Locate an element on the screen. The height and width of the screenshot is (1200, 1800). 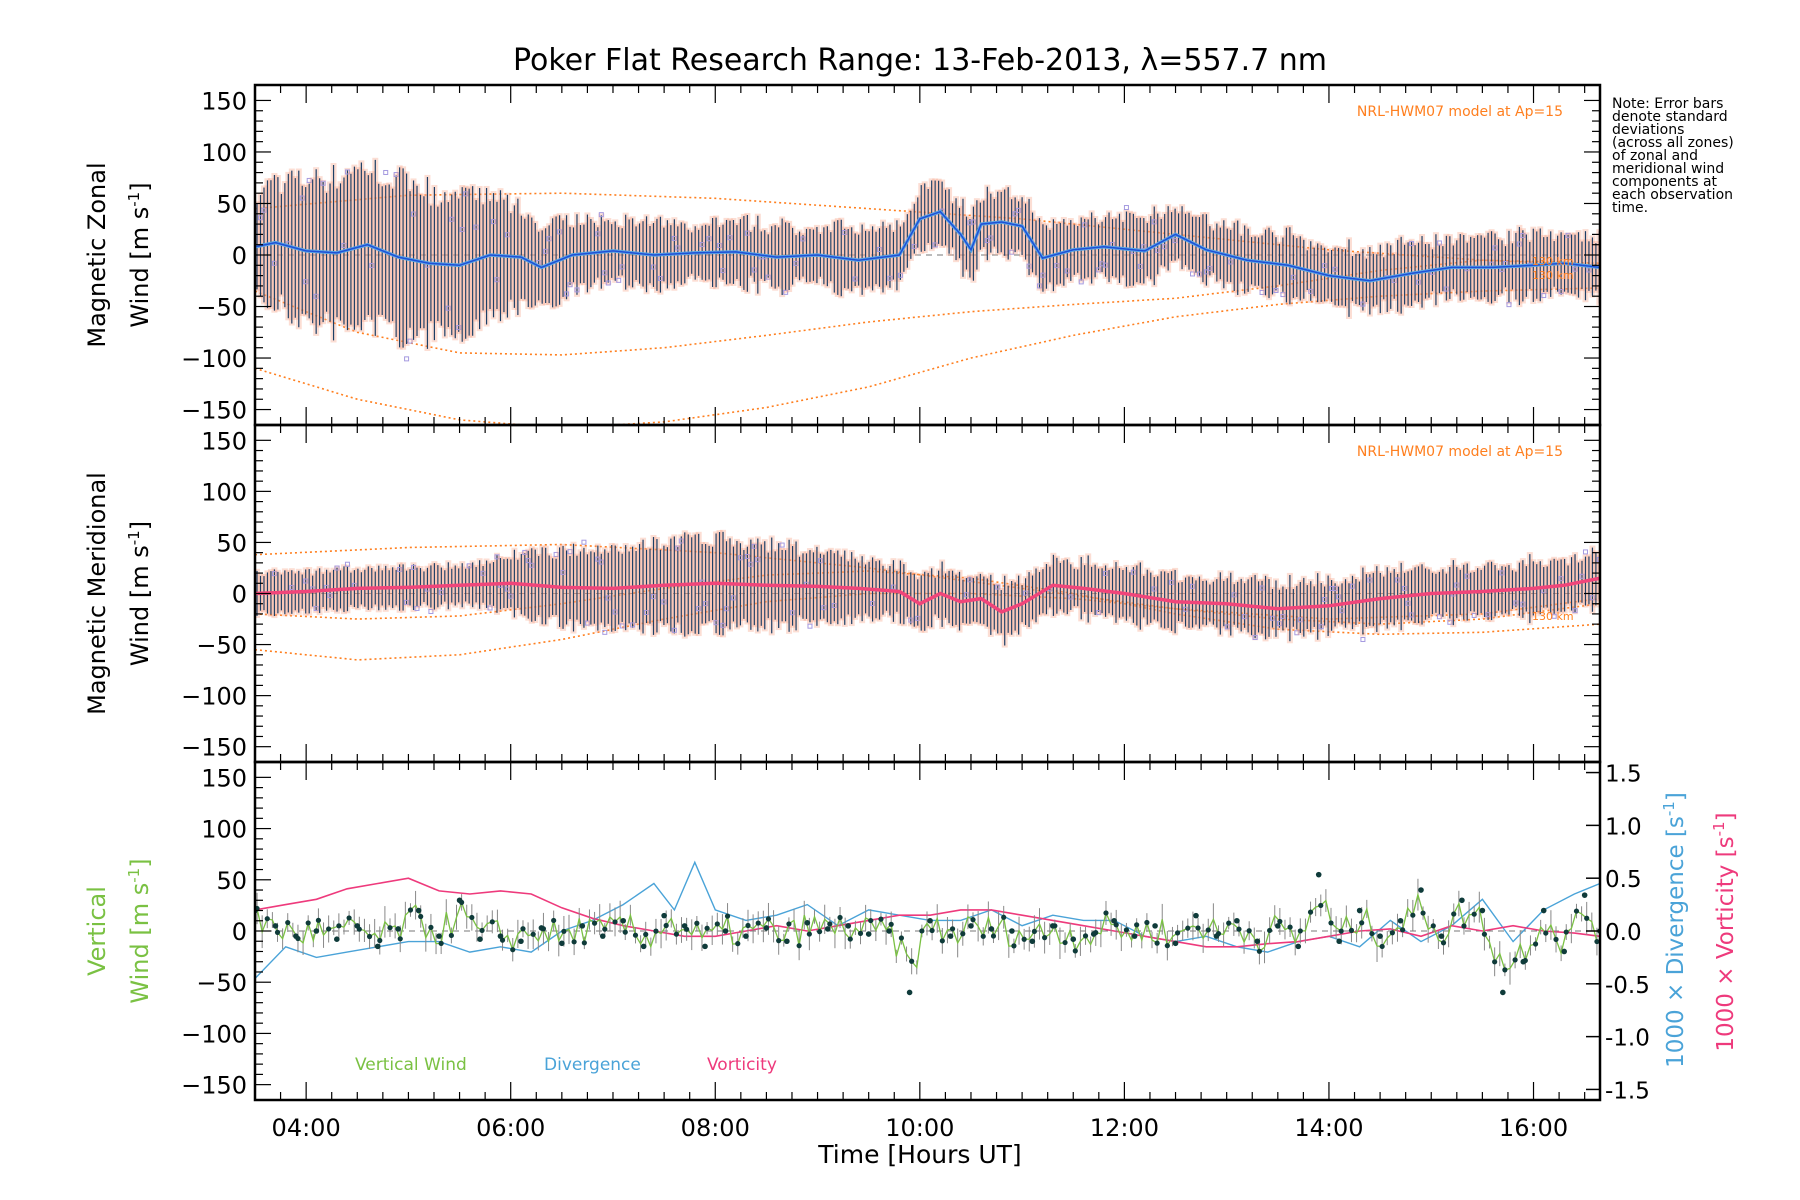
note-line: meridional wind is located at coordinates (1668, 169).